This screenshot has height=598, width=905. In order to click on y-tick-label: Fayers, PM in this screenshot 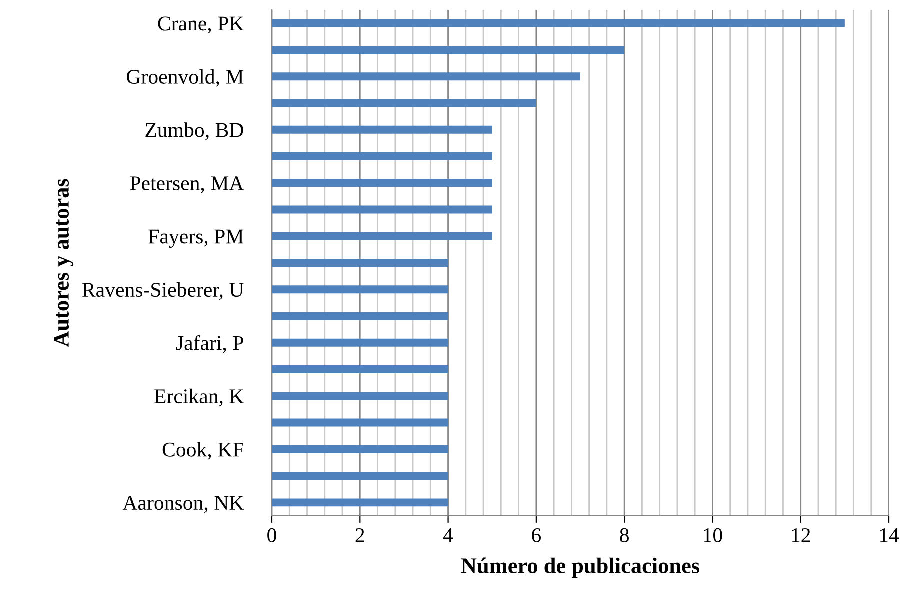, I will do `click(196, 239)`.